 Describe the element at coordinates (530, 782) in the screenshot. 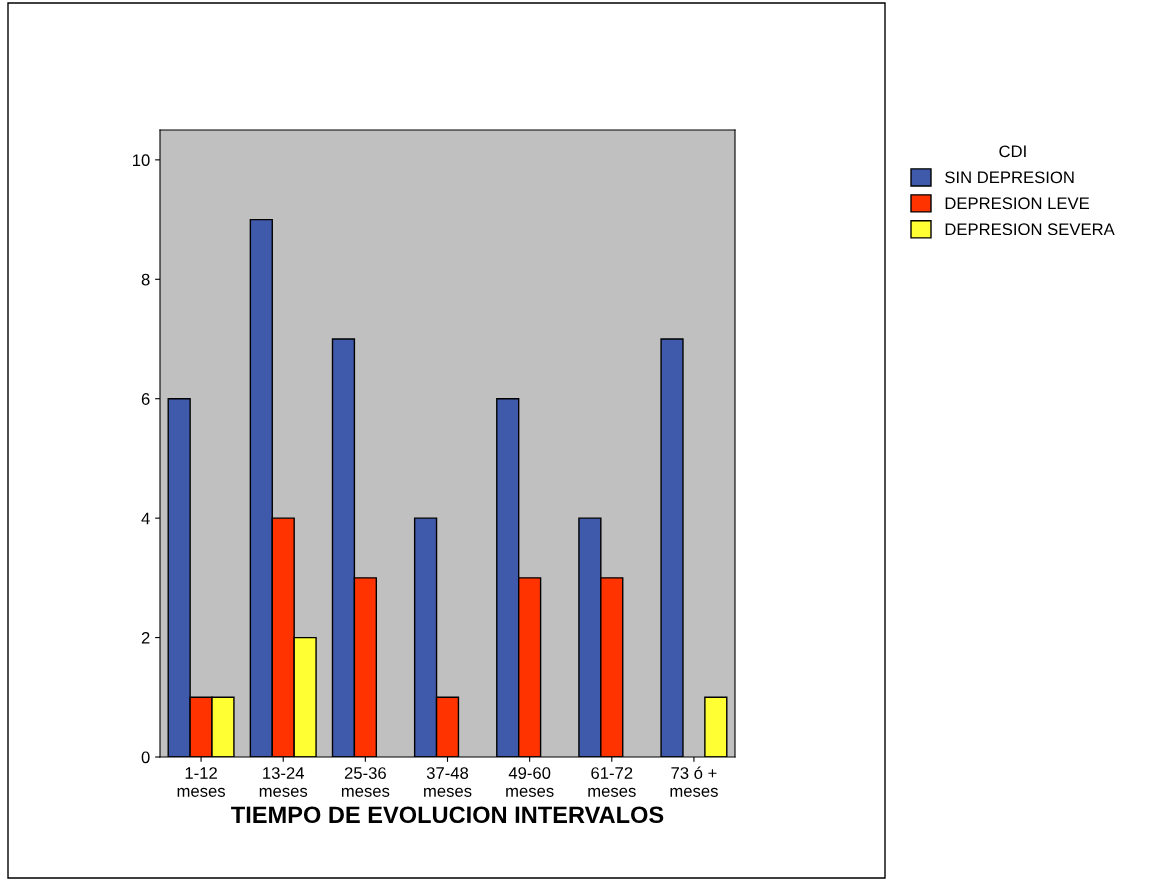

I see `x-tick-label: 49-60 meses` at that location.